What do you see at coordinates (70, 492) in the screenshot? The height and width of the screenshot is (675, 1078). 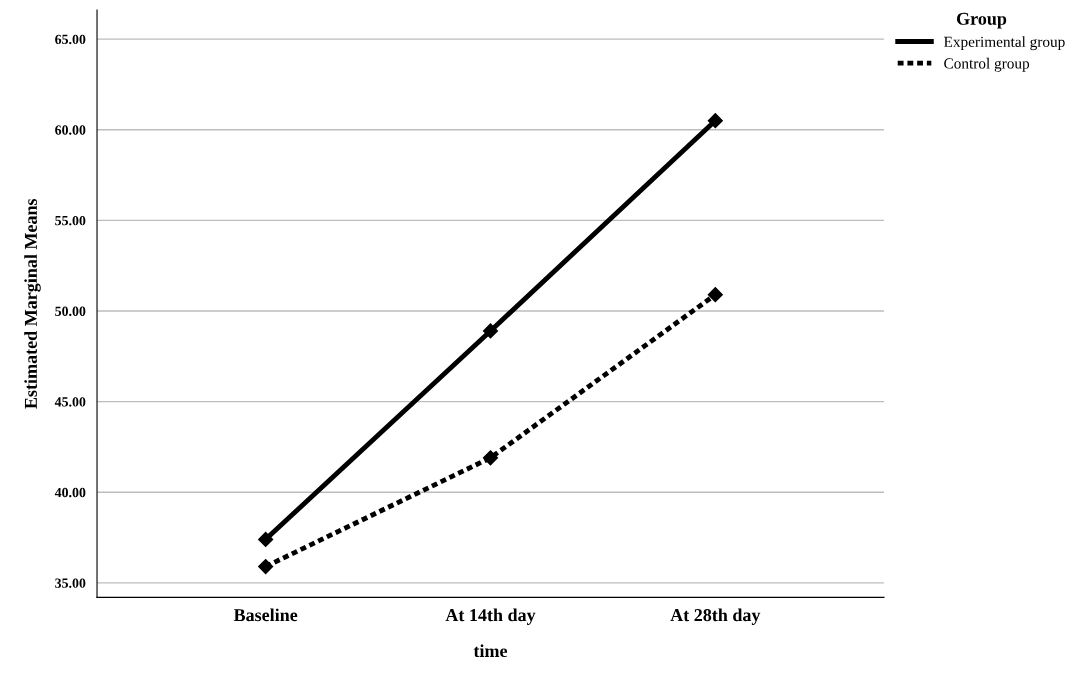 I see `y-tick-label: 40.00` at bounding box center [70, 492].